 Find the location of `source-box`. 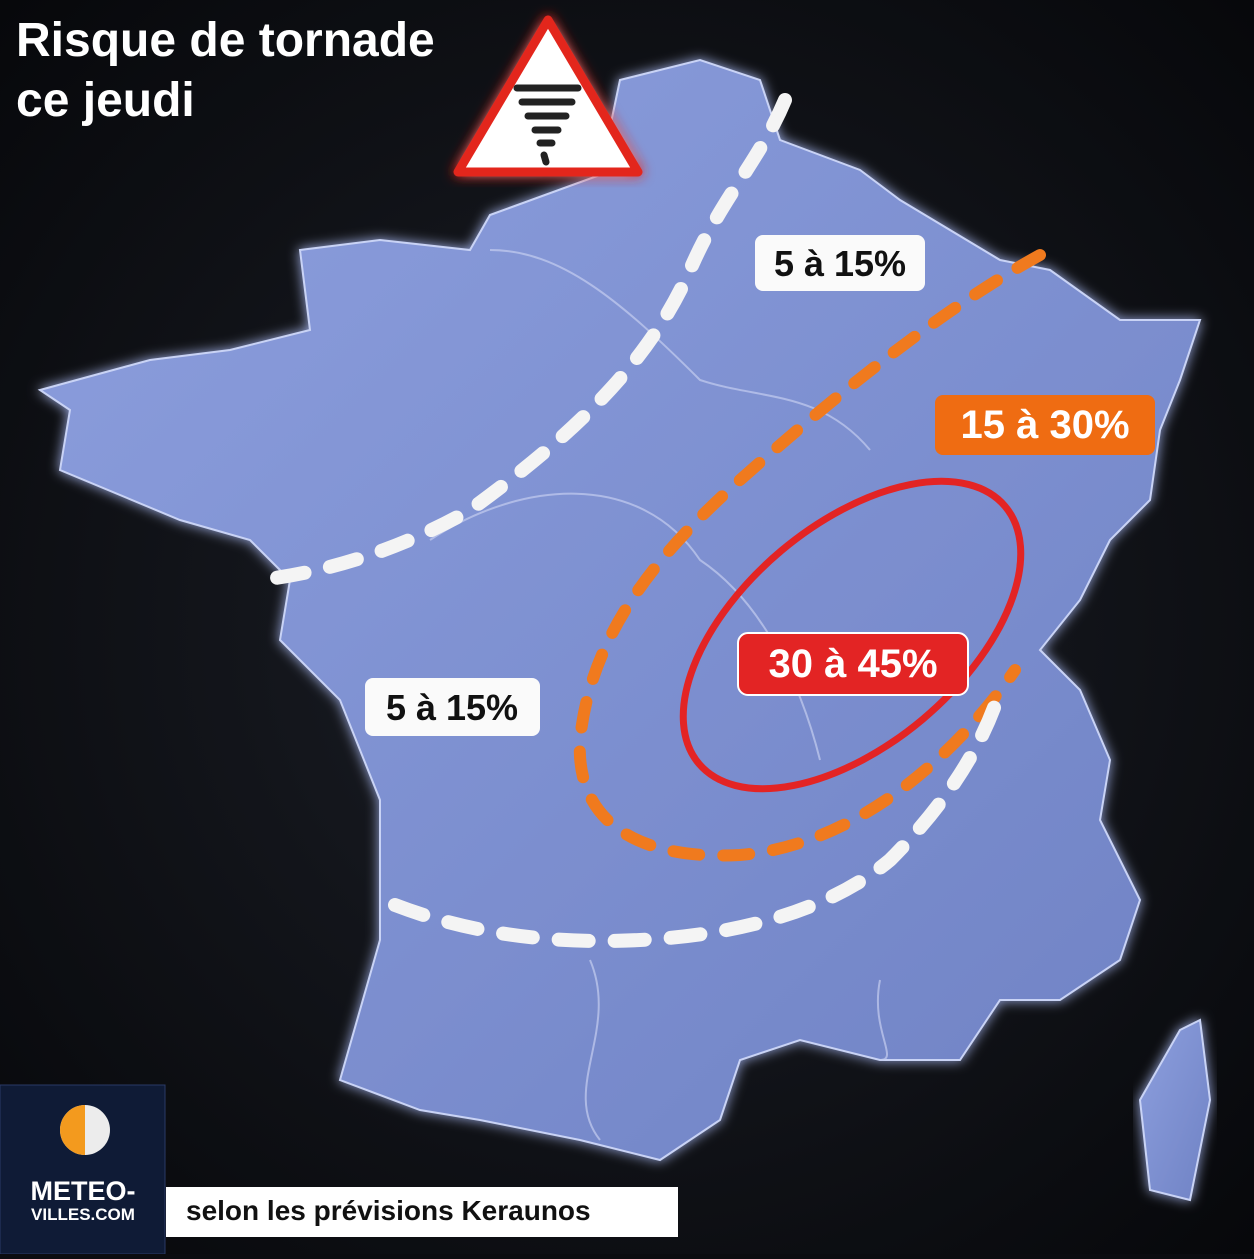

source-box is located at coordinates (422, 1212).